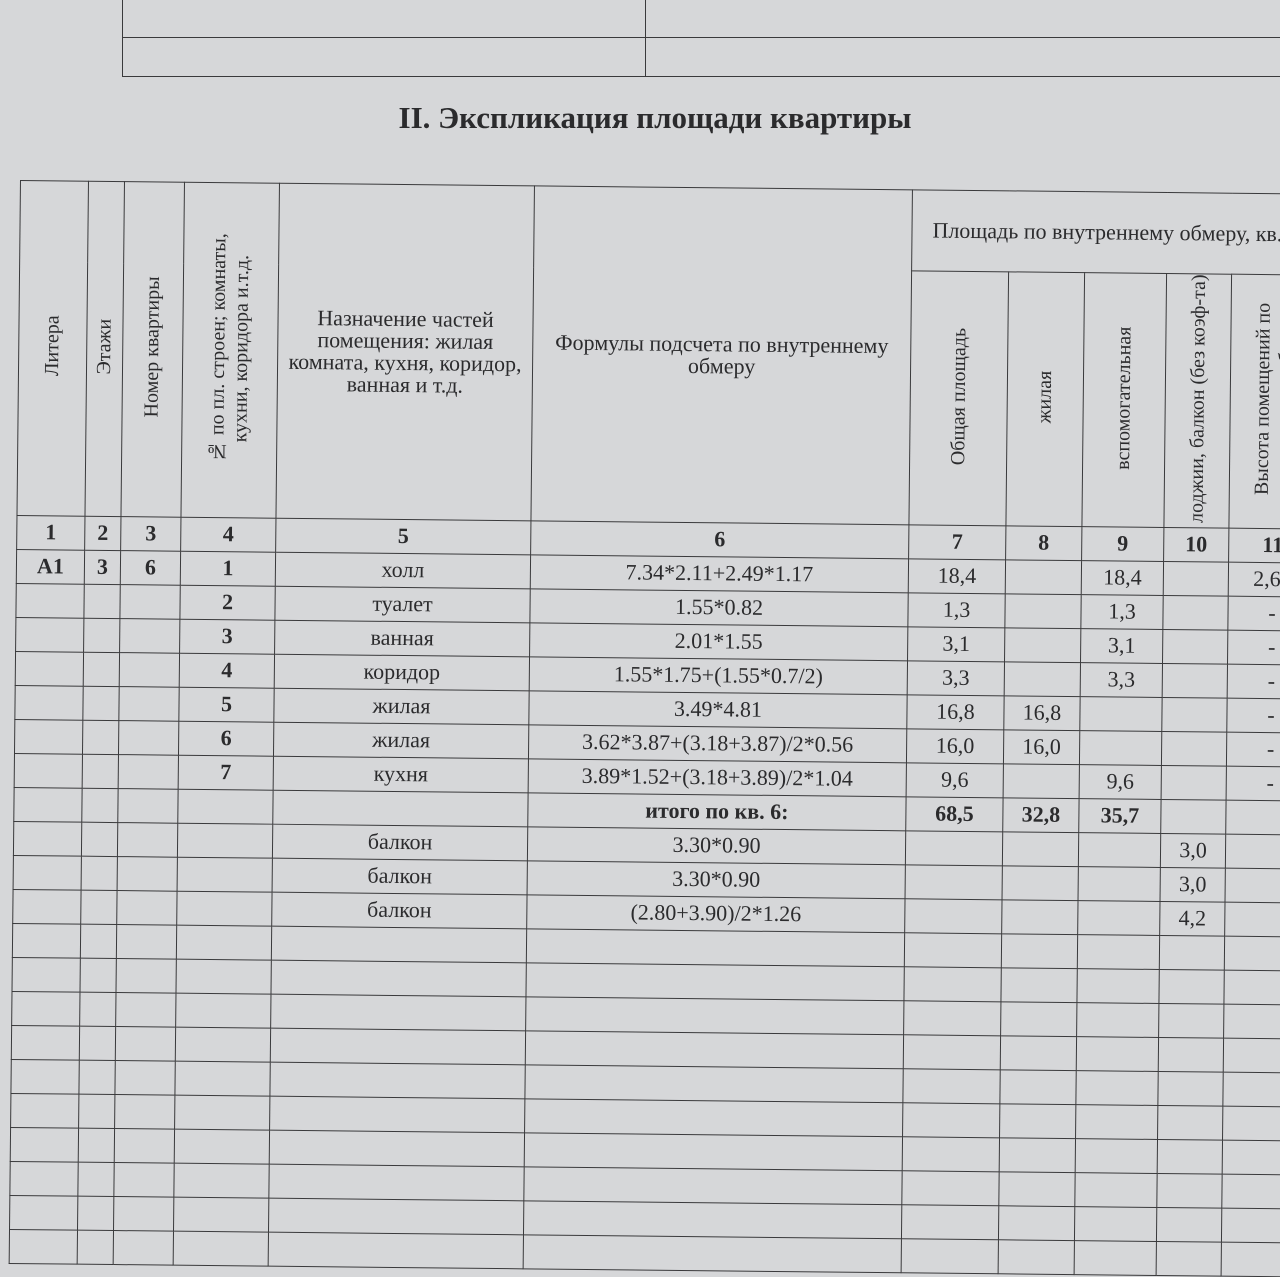  What do you see at coordinates (402, 570) in the screenshot?
I see `room-name-cell: холл` at bounding box center [402, 570].